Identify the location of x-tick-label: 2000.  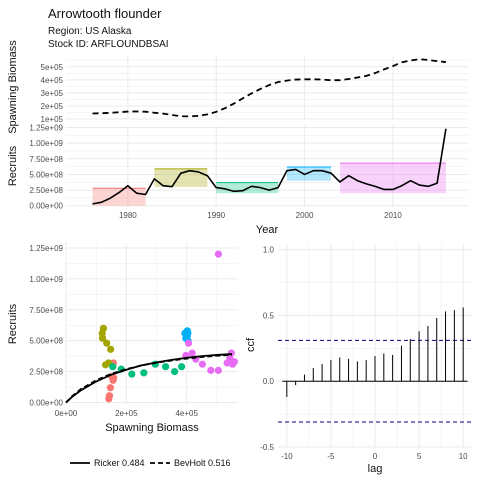
(305, 215).